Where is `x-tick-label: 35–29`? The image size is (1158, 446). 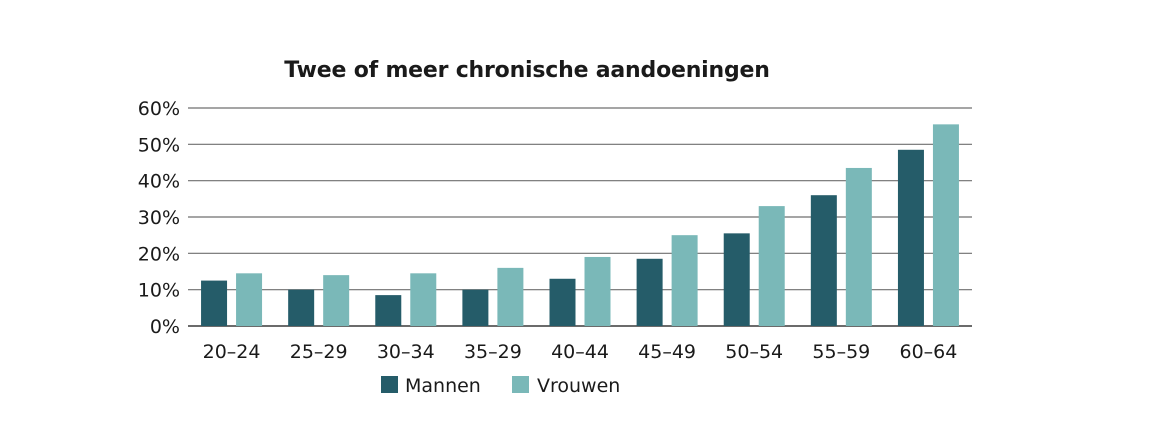 x-tick-label: 35–29 is located at coordinates (493, 352).